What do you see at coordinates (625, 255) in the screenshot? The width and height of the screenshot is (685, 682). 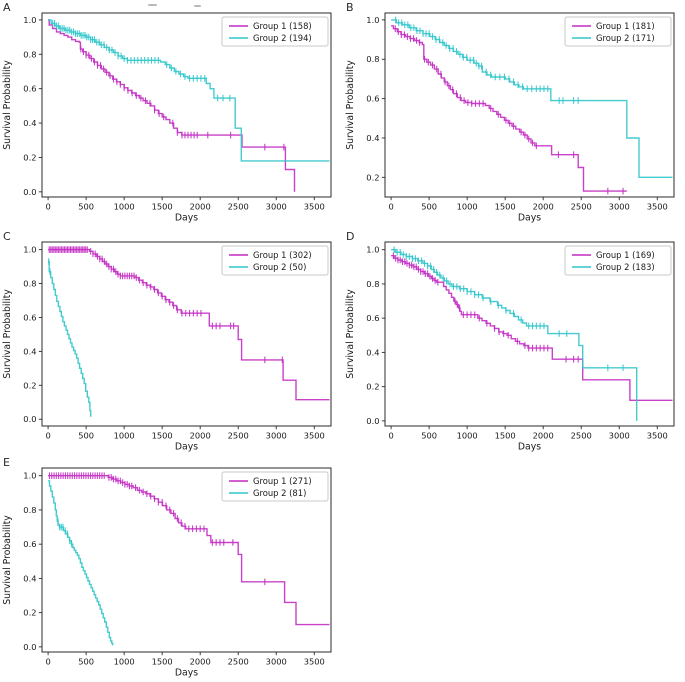 I see `legend-entry-label: Group 1 (169)` at bounding box center [625, 255].